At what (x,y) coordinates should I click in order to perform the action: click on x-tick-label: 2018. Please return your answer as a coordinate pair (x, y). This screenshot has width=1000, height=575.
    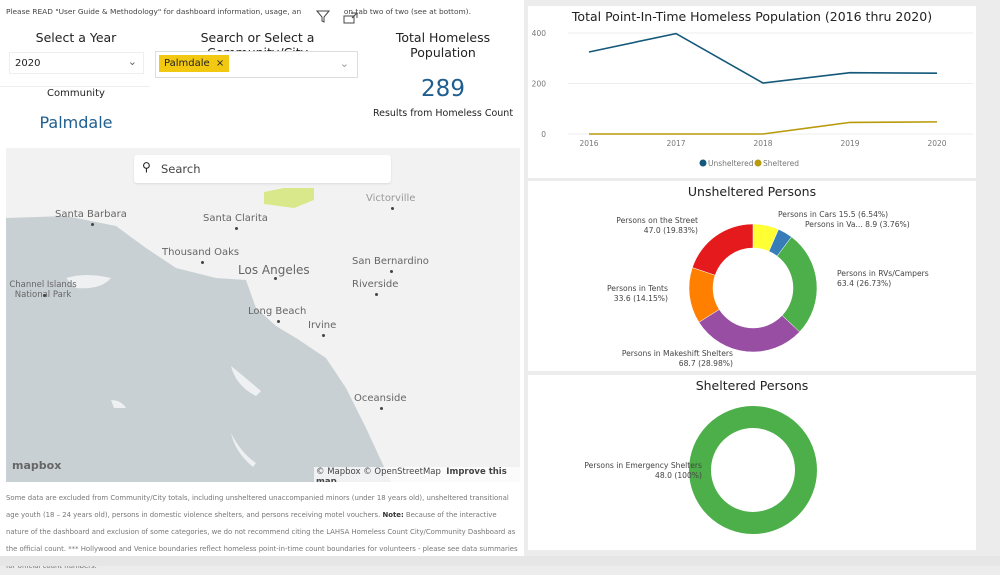
    Looking at the image, I should click on (762, 143).